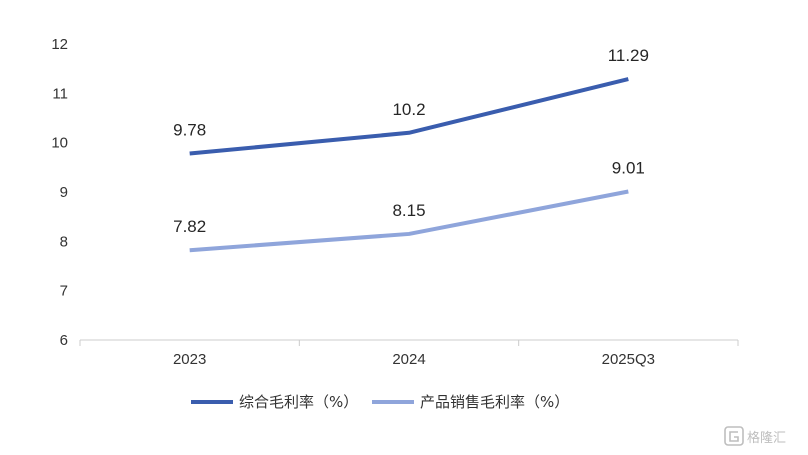  Describe the element at coordinates (408, 109) in the screenshot. I see `data-label: 10.2` at that location.